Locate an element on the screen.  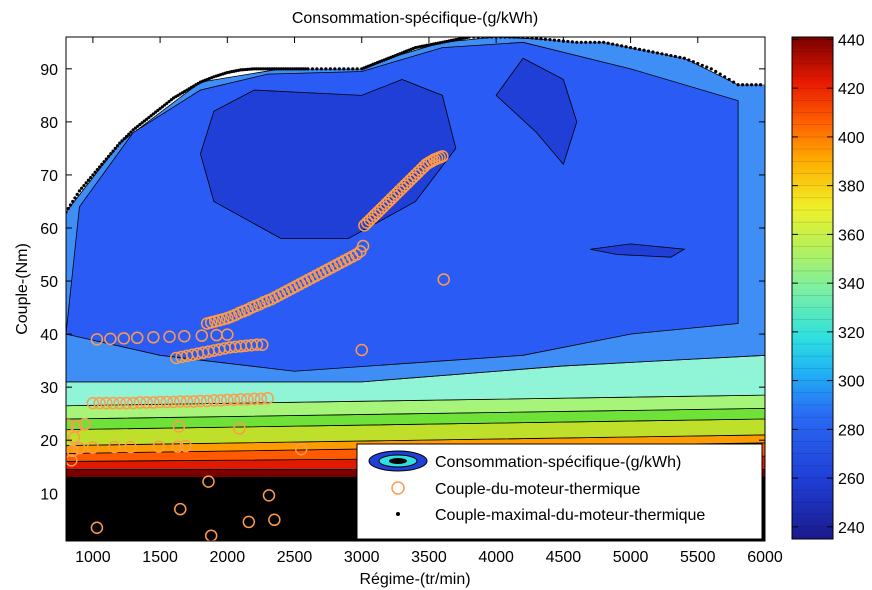
colorbar-tick-label: 240 is located at coordinates (851, 528).